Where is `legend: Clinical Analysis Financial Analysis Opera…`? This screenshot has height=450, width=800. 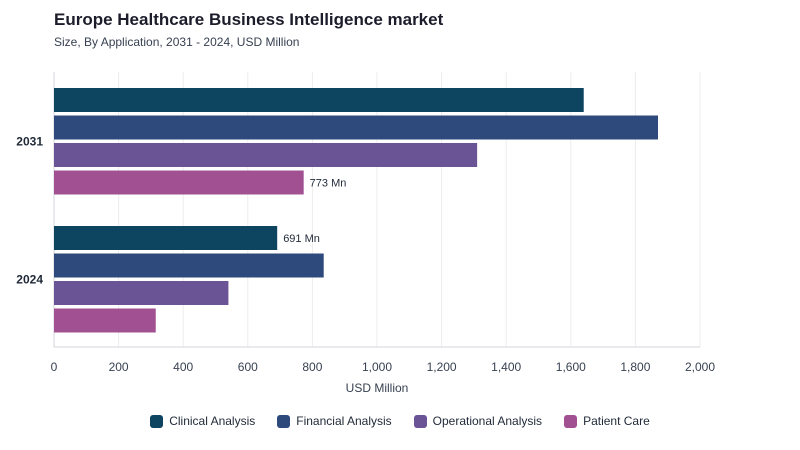 legend: Clinical Analysis Financial Analysis Opera… is located at coordinates (400, 421).